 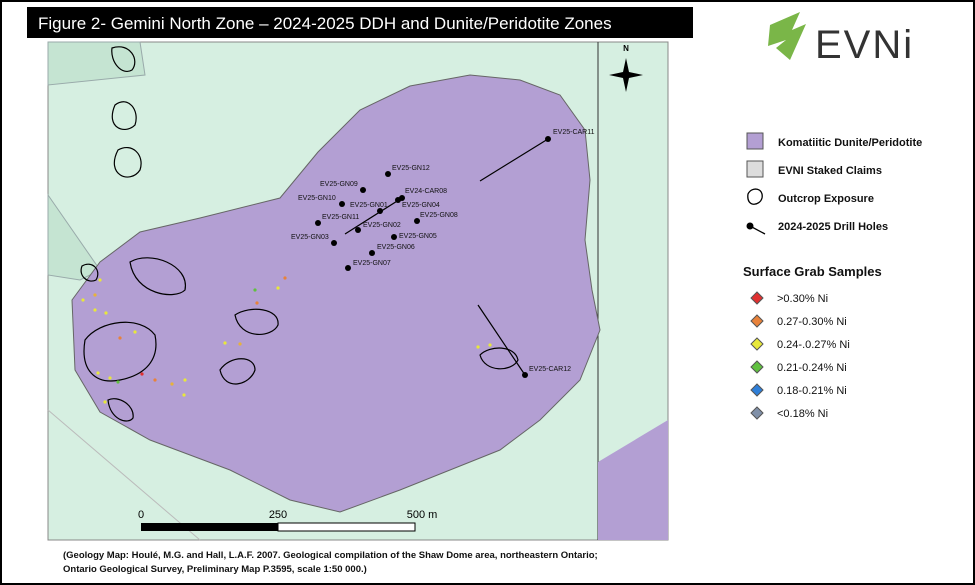 I want to click on sample-label: 0.24-.0.27% Ni, so click(x=813, y=345).